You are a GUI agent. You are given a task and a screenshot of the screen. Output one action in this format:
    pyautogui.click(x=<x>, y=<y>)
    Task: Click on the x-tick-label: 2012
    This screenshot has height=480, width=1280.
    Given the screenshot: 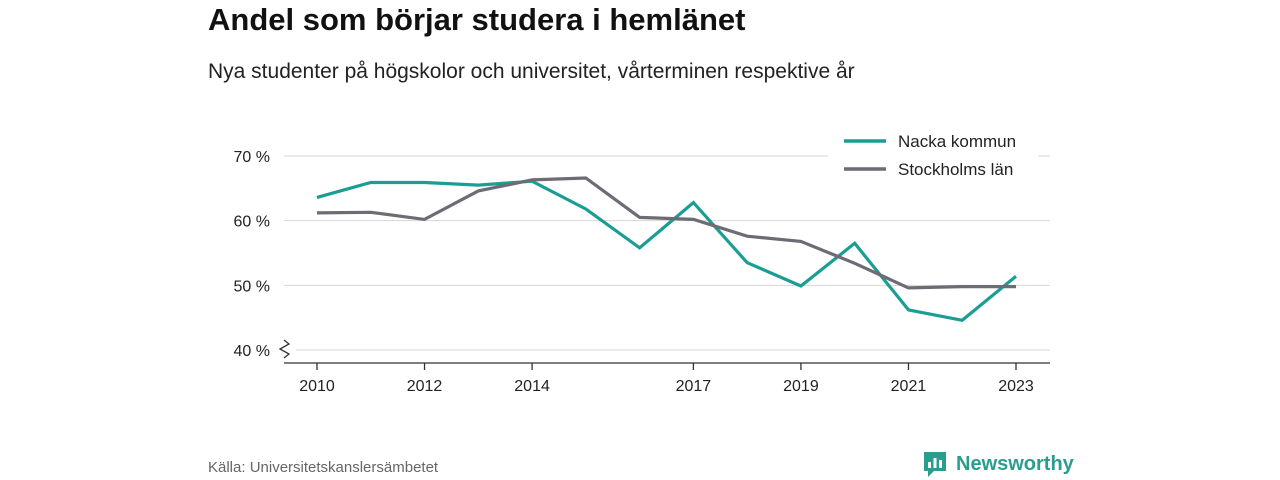 What is the action you would take?
    pyautogui.click(x=425, y=386)
    